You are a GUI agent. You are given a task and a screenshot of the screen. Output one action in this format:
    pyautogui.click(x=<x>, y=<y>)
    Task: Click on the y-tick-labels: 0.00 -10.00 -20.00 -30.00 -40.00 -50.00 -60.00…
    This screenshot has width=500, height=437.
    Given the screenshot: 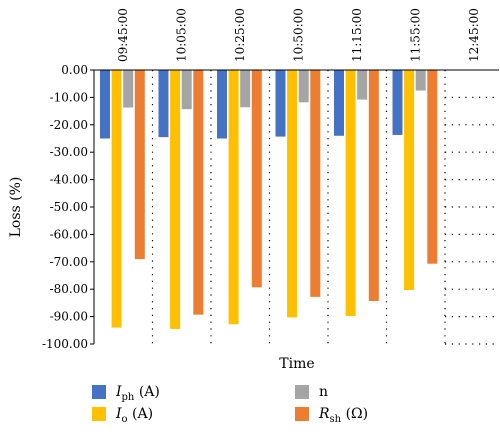 What is the action you would take?
    pyautogui.click(x=65, y=207)
    